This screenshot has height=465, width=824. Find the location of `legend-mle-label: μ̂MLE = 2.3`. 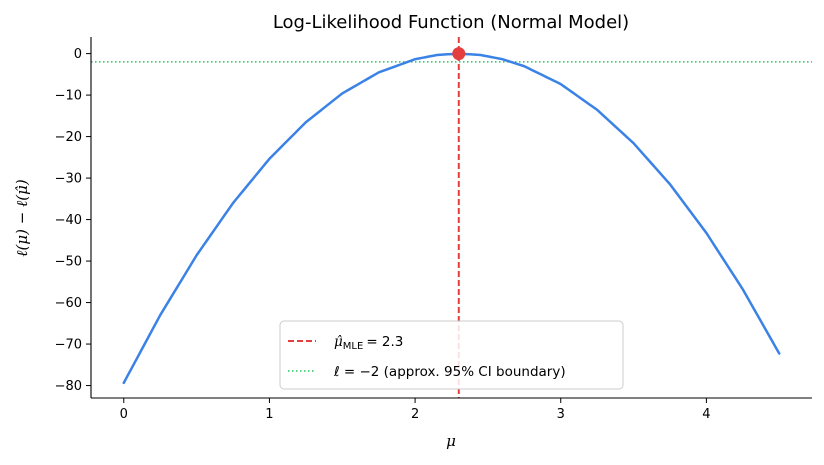

legend-mle-label: μ̂MLE = 2.3 is located at coordinates (368, 343).